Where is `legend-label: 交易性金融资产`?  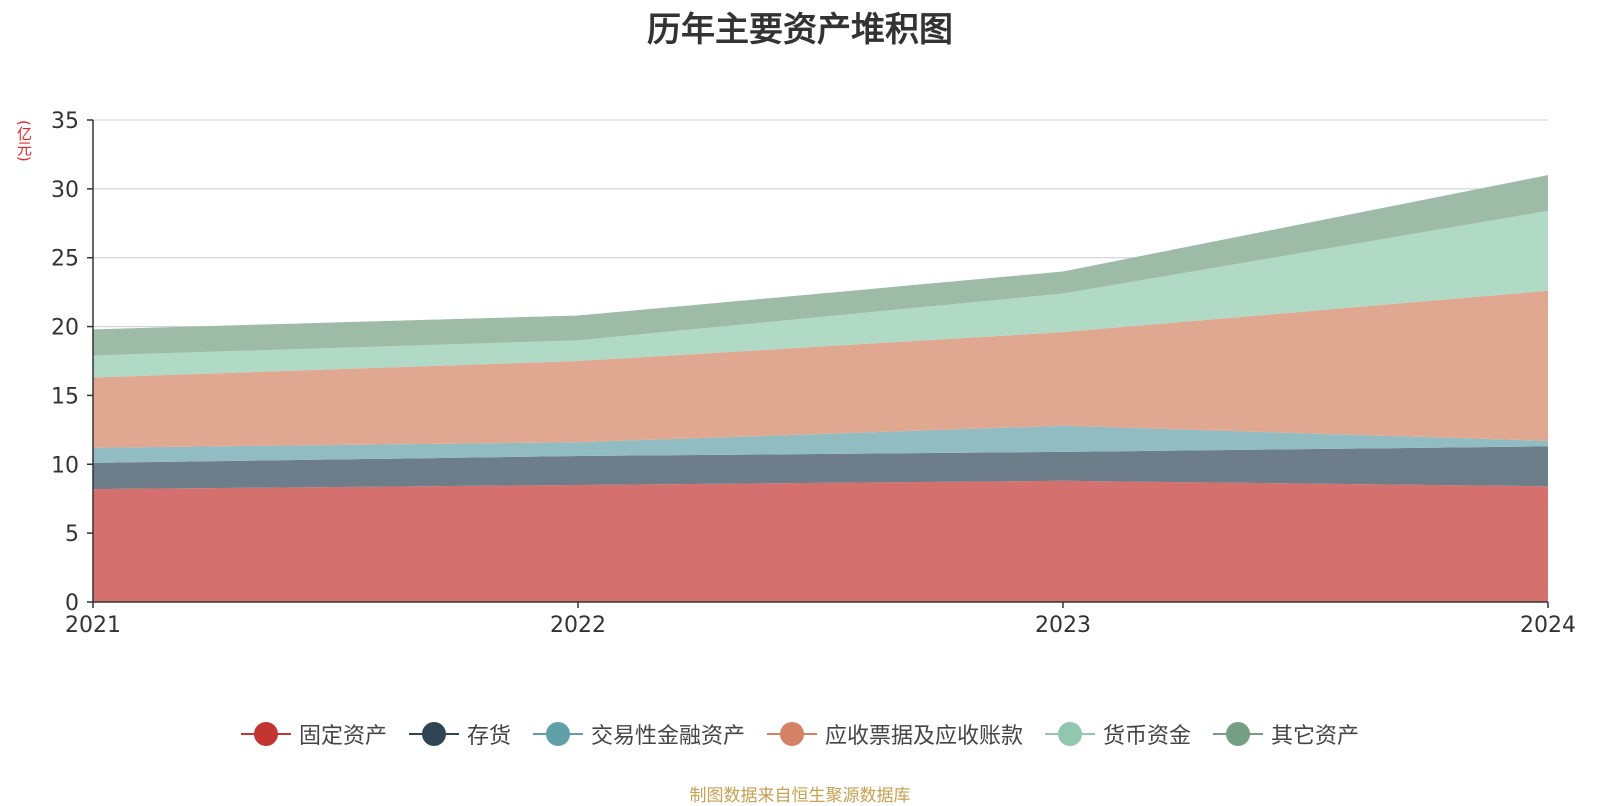
legend-label: 交易性金融资产 is located at coordinates (667, 736).